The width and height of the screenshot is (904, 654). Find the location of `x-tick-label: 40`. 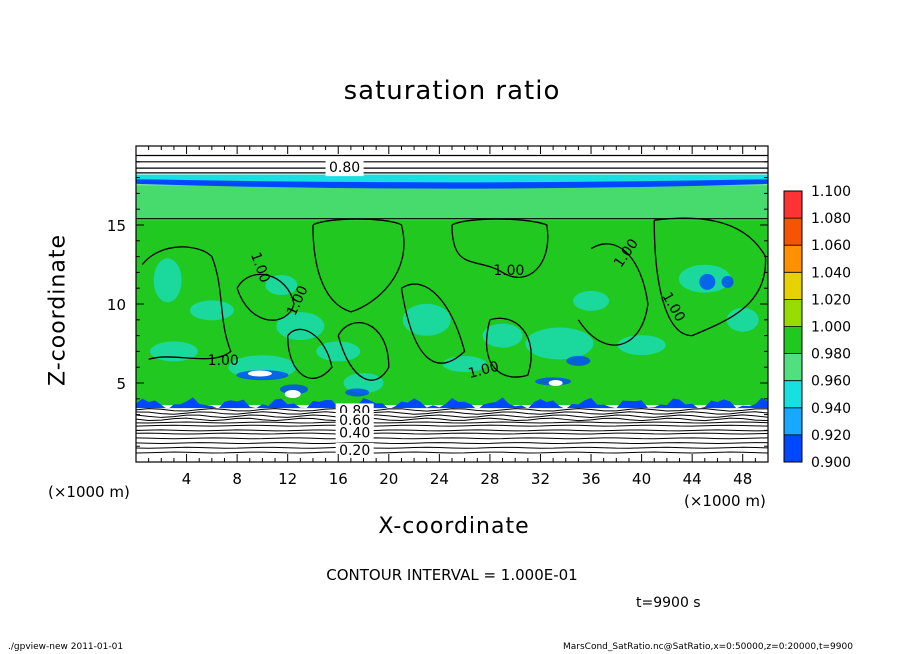

x-tick-label: 40 is located at coordinates (641, 479).